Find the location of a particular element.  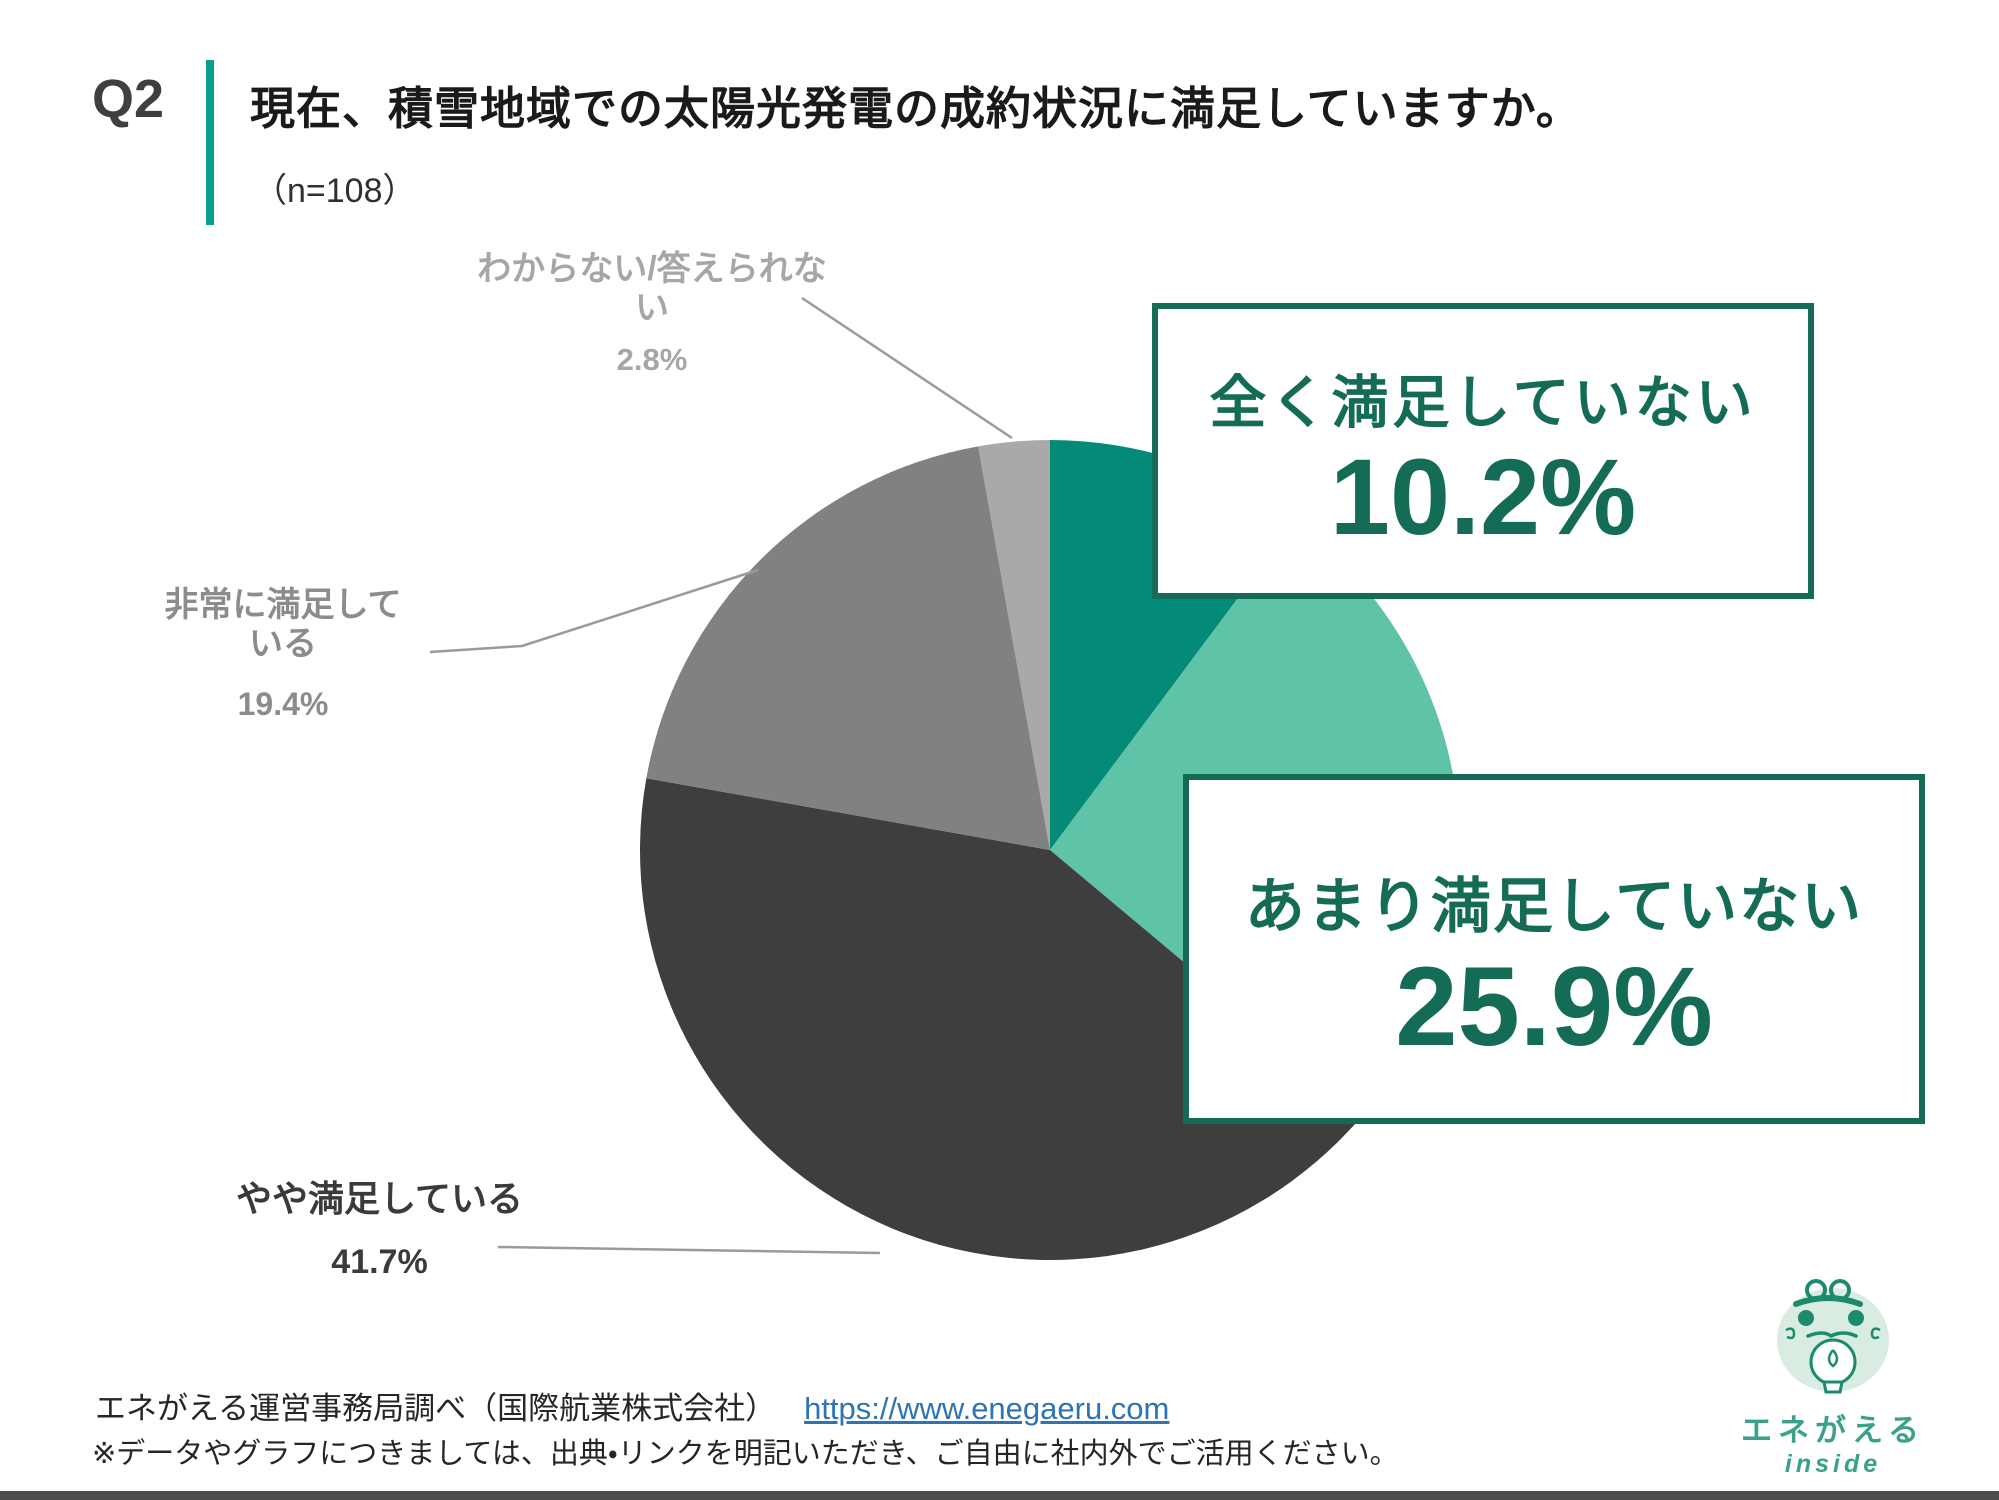

footer-source: エネがえる運営事務局調べ（国際航業株式会社） is located at coordinates (436, 1408).